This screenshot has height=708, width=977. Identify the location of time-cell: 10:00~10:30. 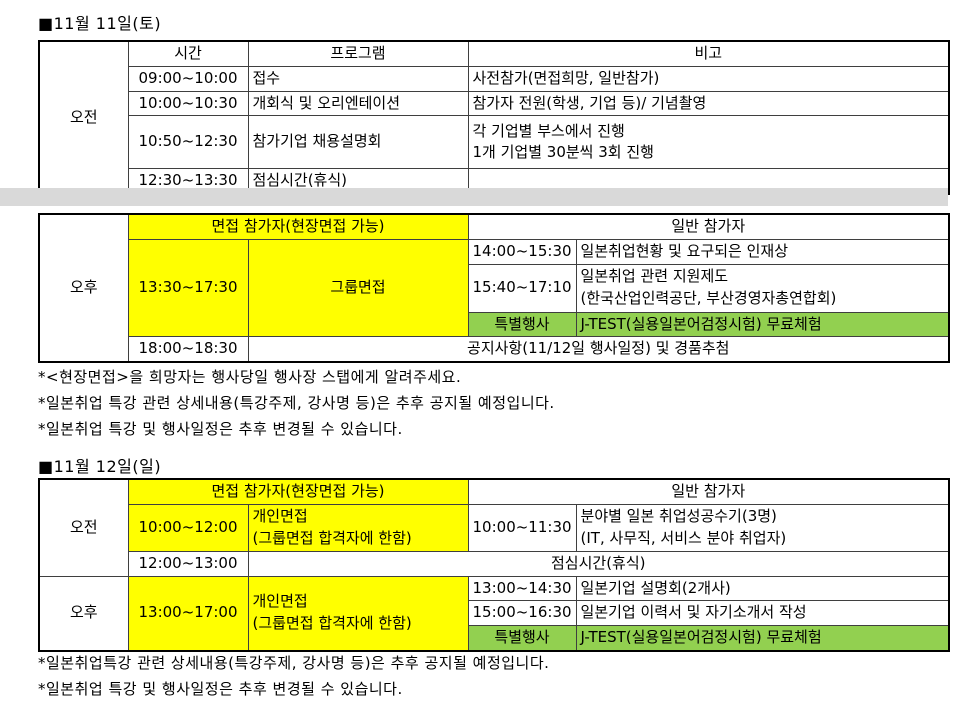
(188, 103).